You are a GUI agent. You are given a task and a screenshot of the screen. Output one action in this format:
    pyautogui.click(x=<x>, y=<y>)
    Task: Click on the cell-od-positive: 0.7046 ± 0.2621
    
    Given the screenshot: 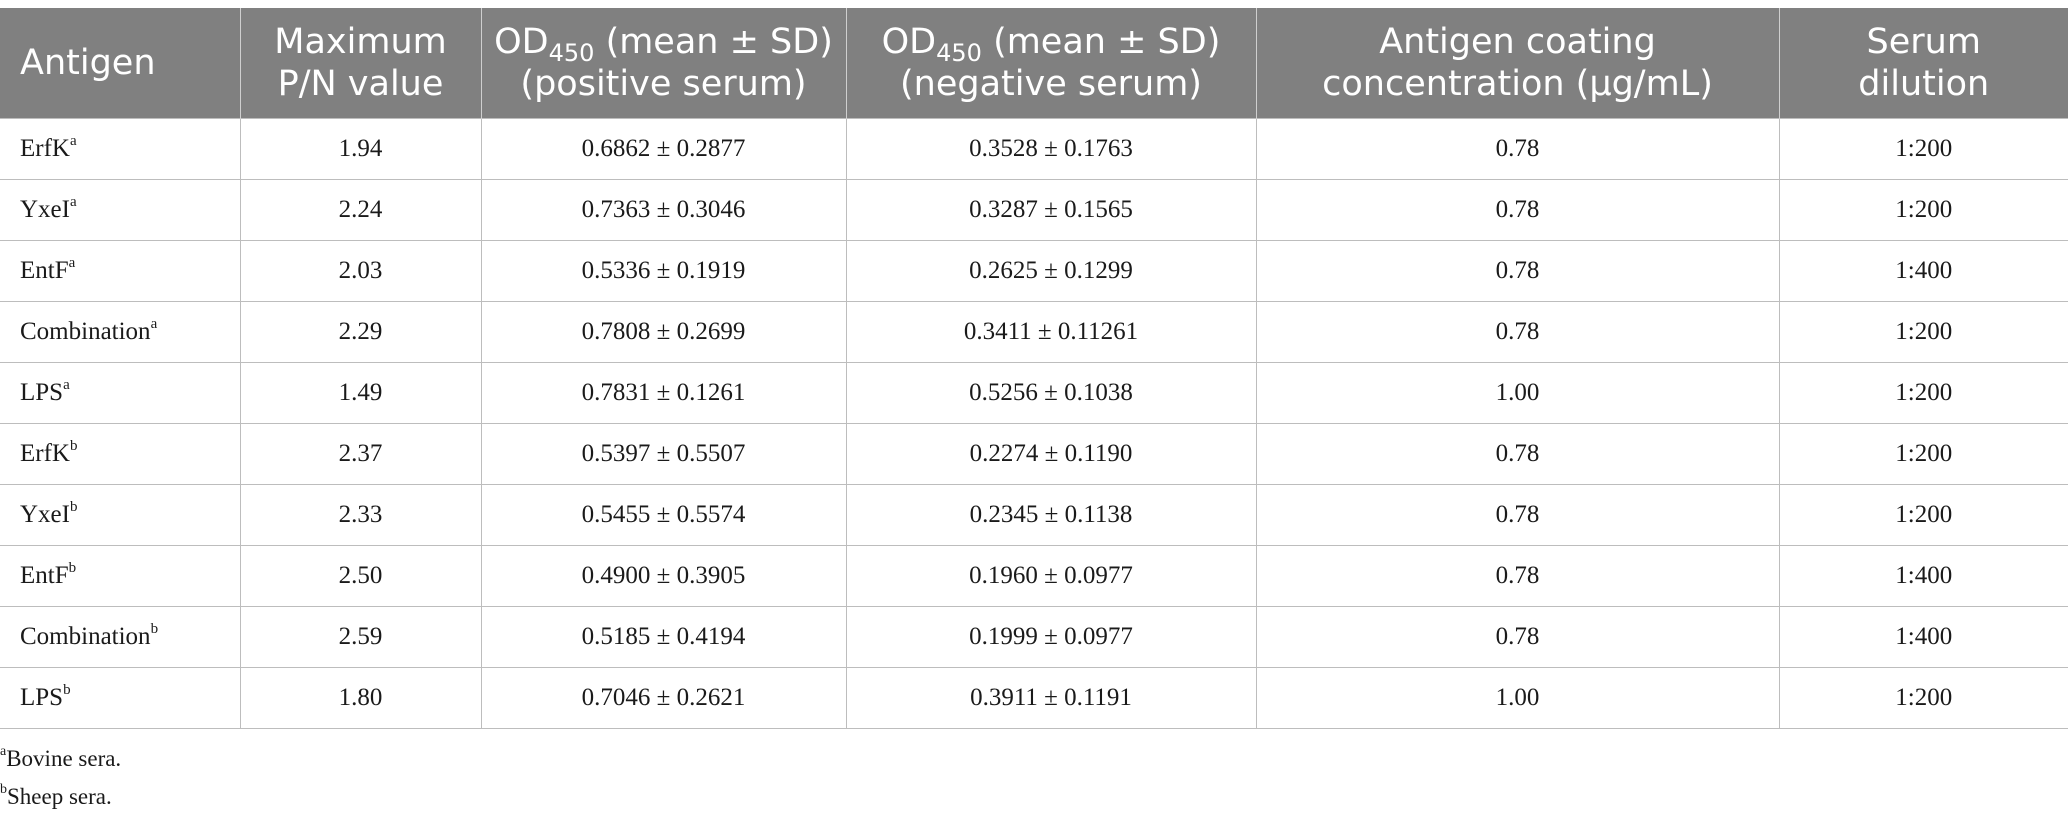 What is the action you would take?
    pyautogui.click(x=664, y=698)
    